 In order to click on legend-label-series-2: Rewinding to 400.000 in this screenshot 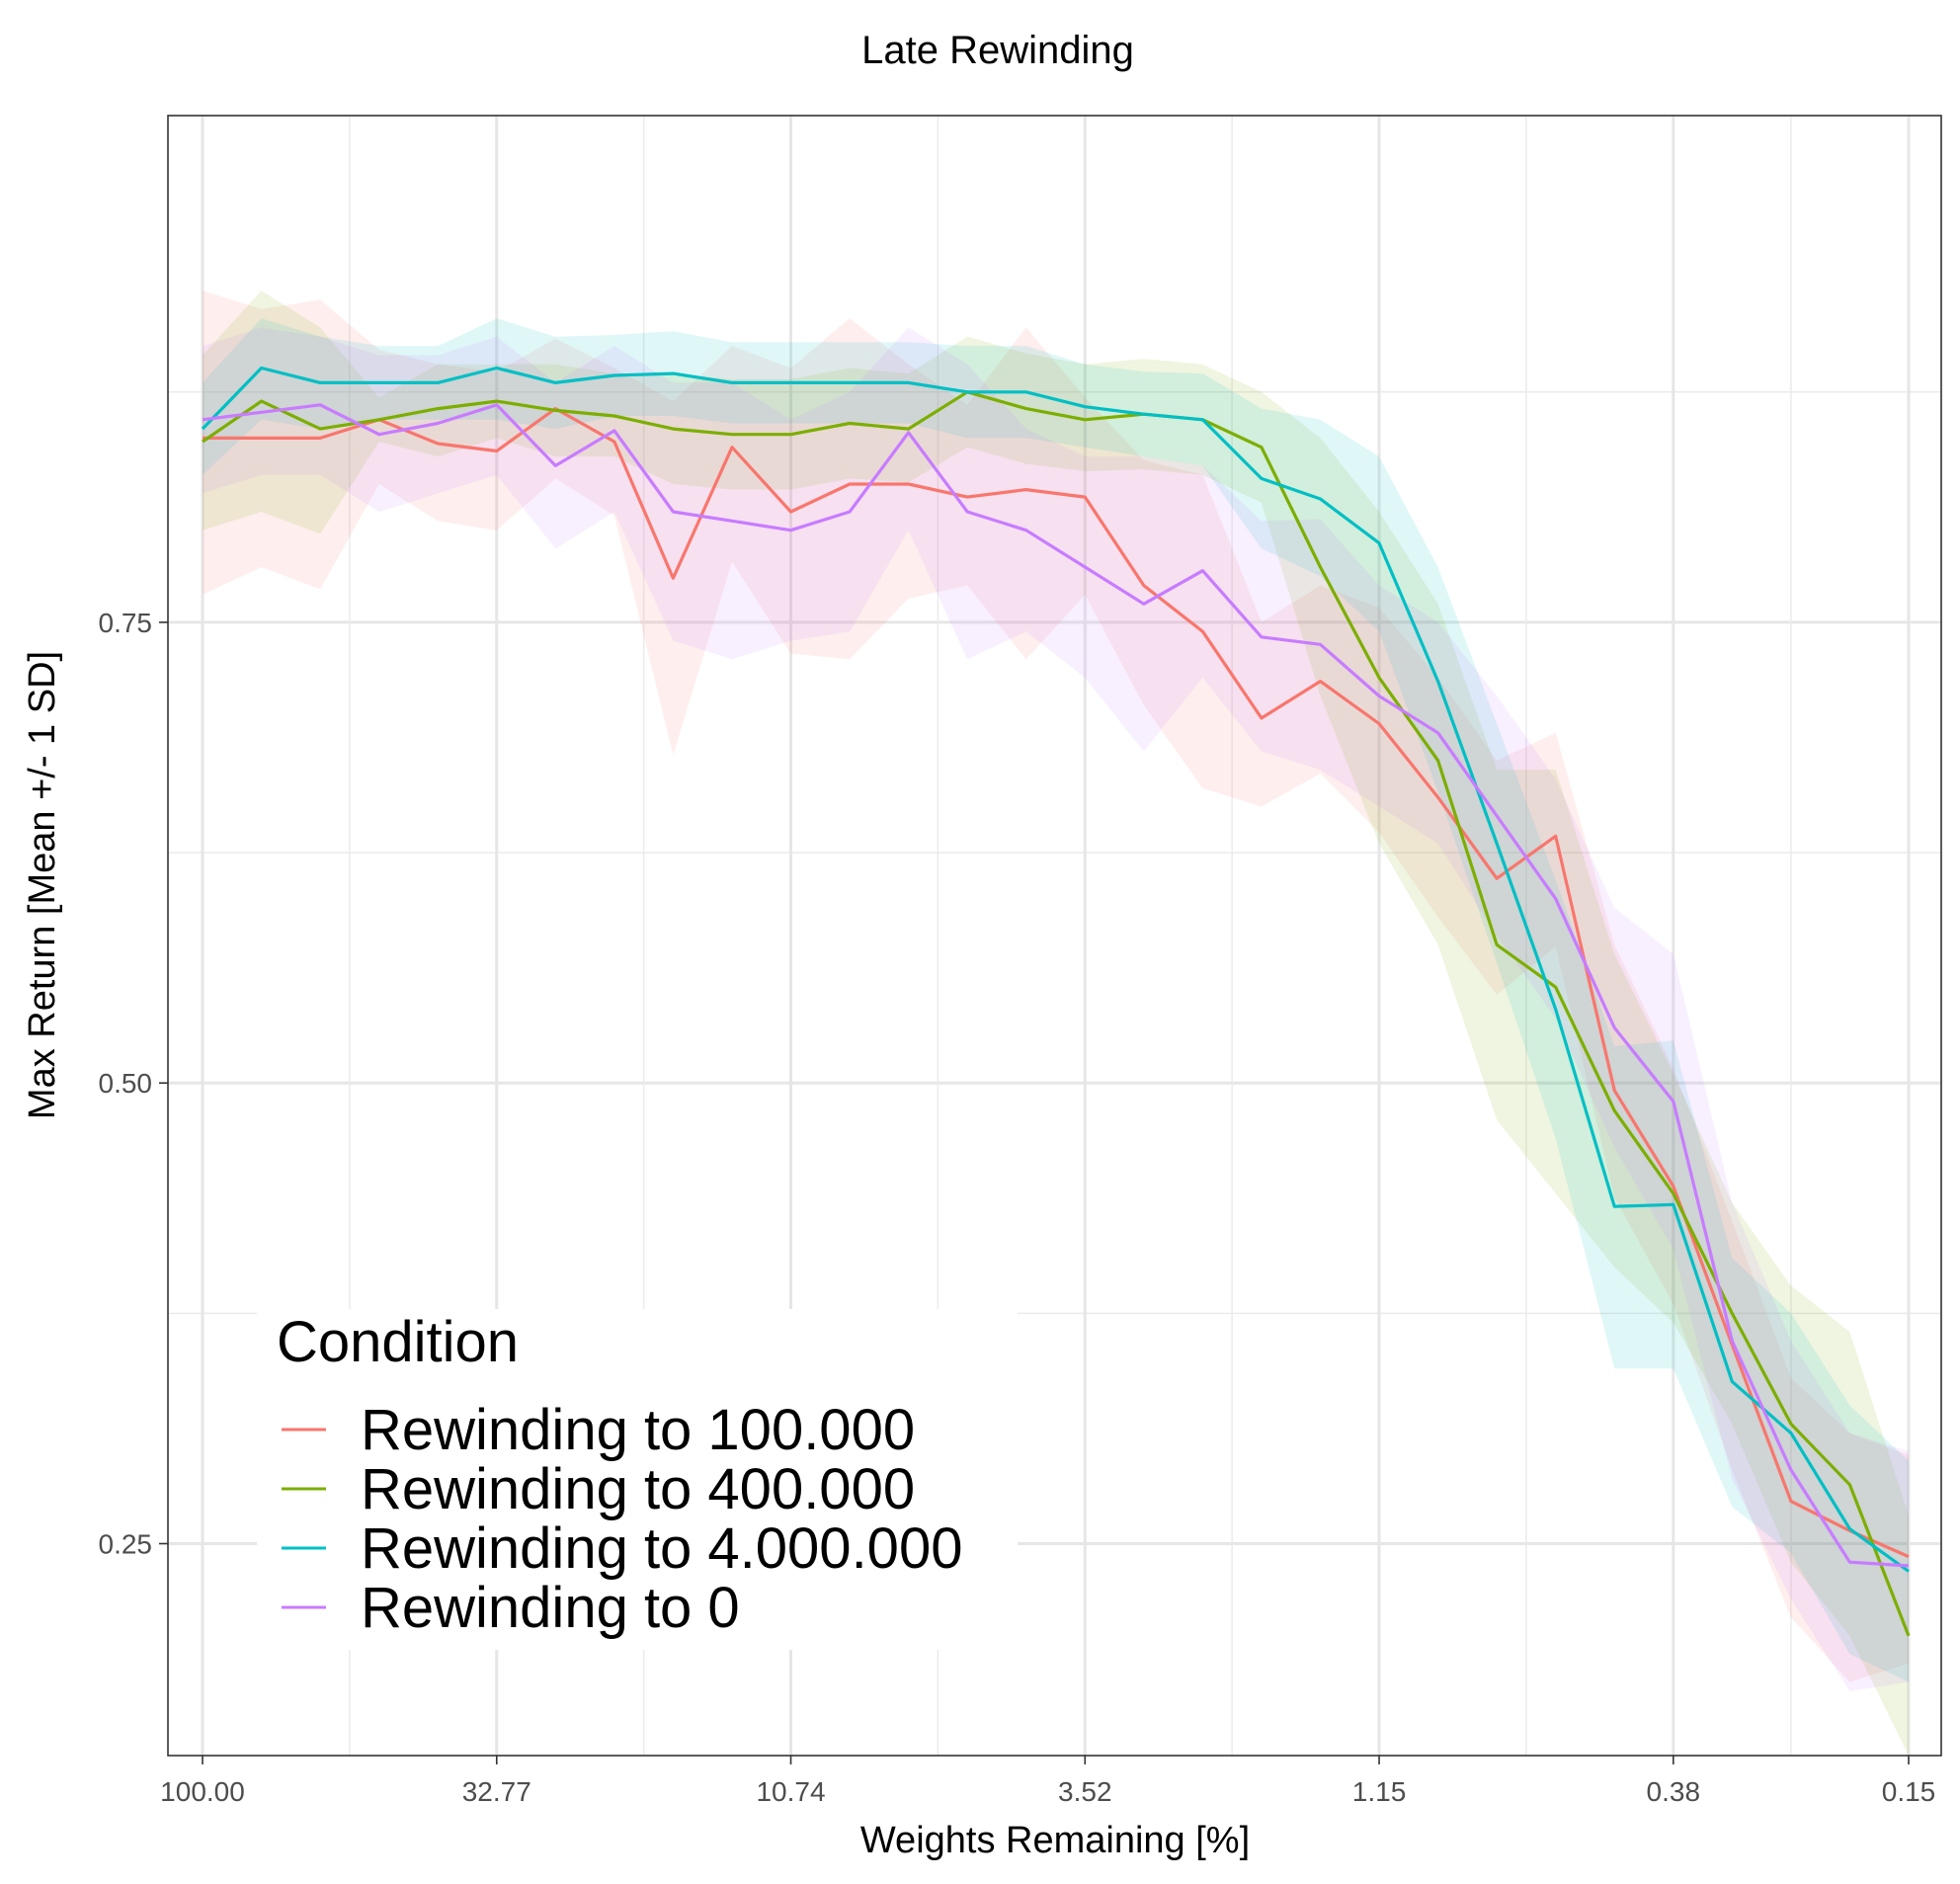, I will do `click(638, 1489)`.